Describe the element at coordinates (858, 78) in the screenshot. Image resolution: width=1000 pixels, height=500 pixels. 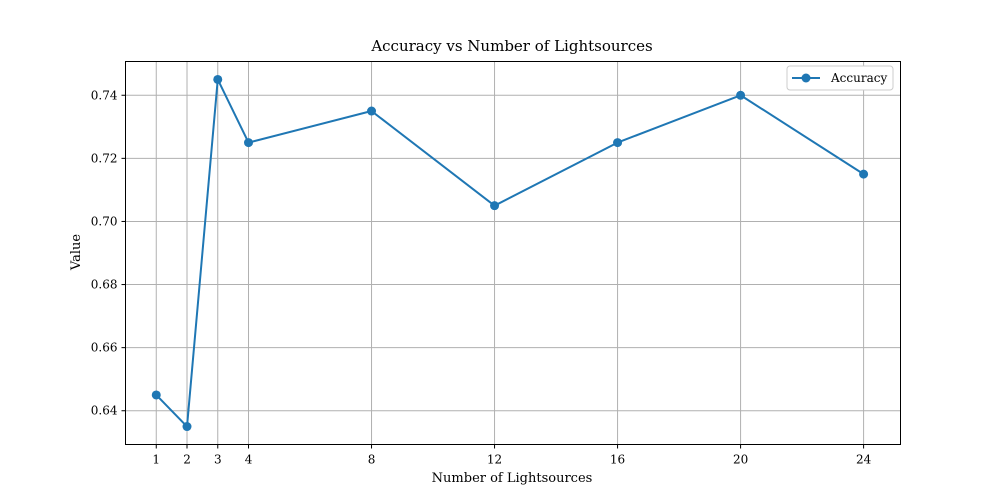
I see `legend-label: Accuracy` at that location.